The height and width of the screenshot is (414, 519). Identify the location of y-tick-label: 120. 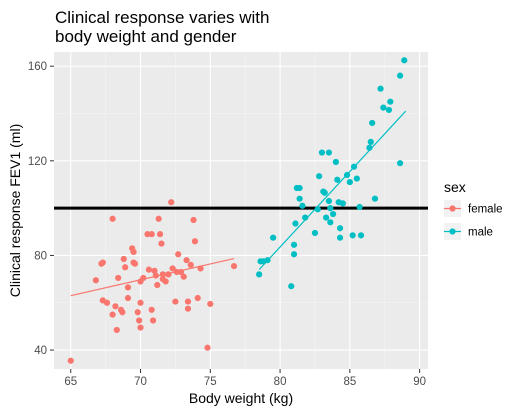
(37, 162).